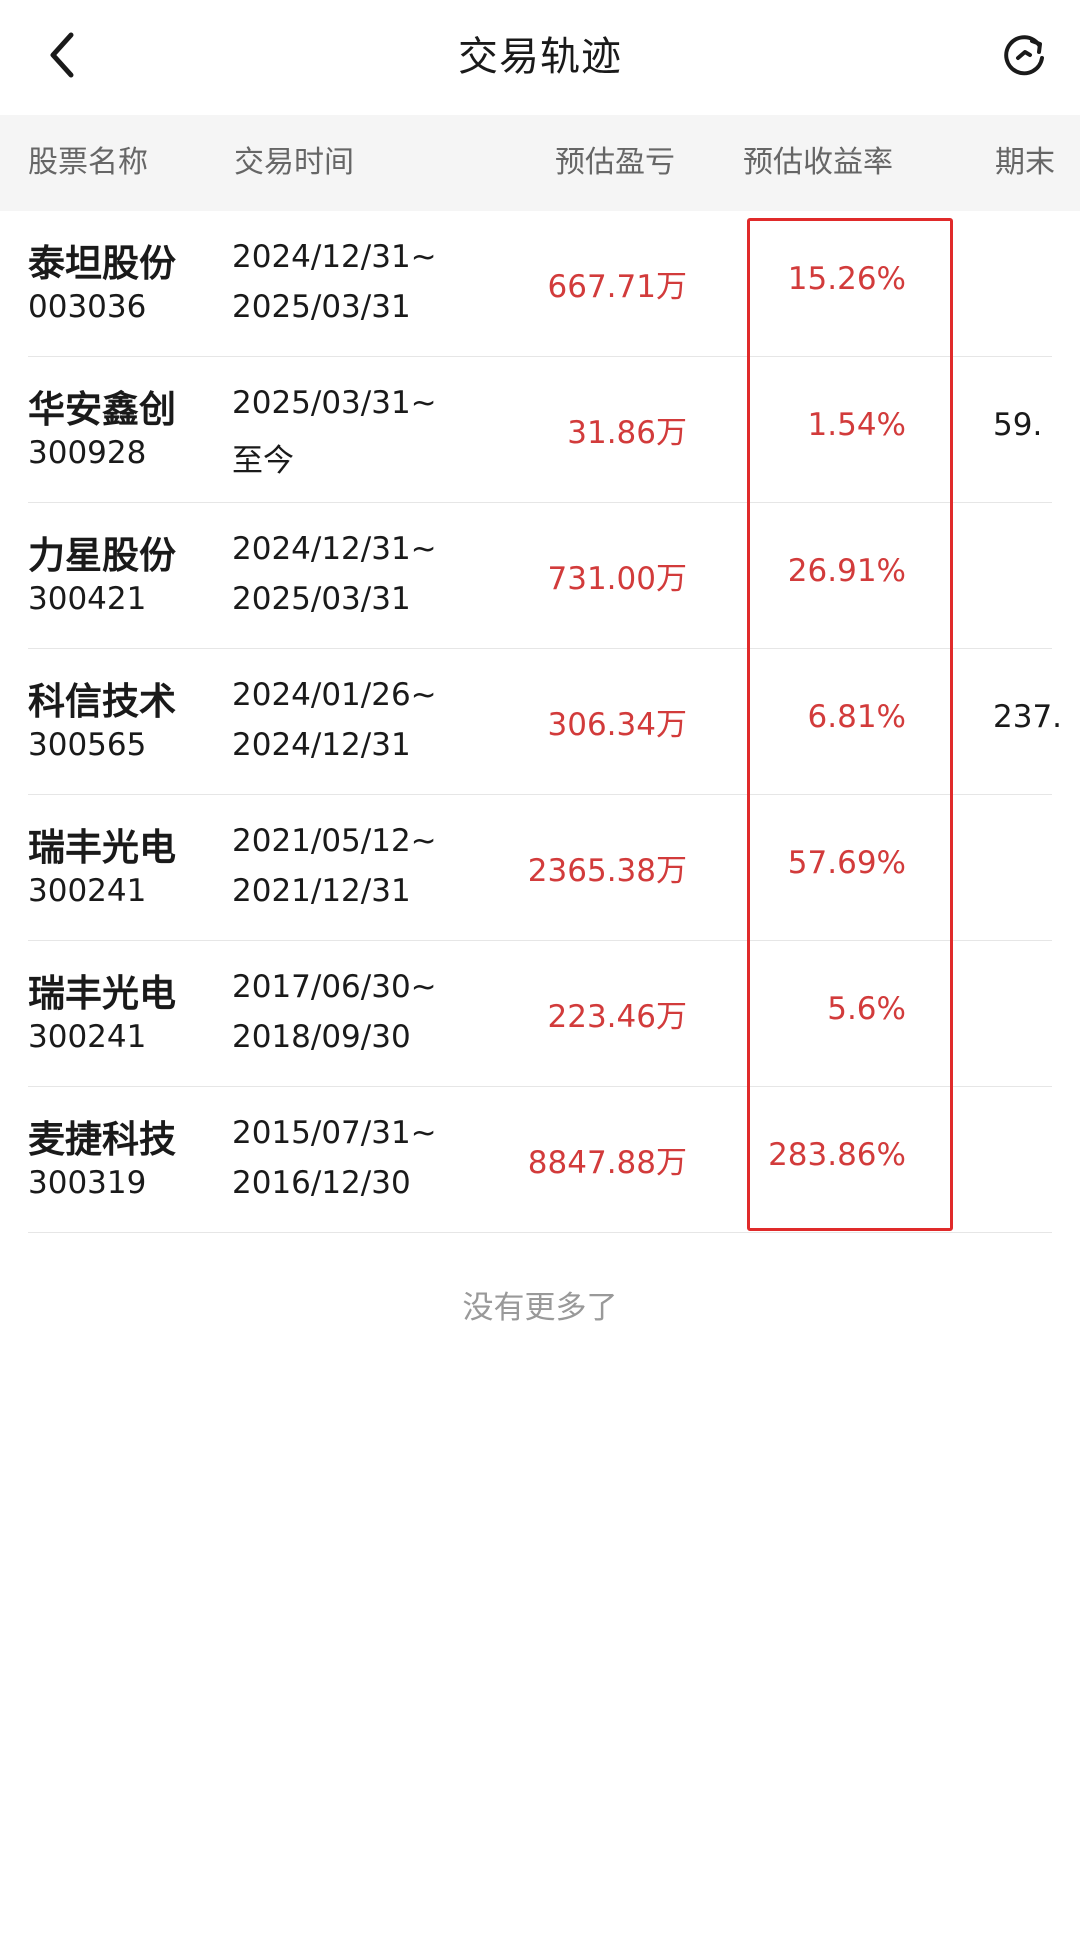 The image size is (1080, 1959). What do you see at coordinates (88, 162) in the screenshot?
I see `column-header-stock-name: 股票名称` at bounding box center [88, 162].